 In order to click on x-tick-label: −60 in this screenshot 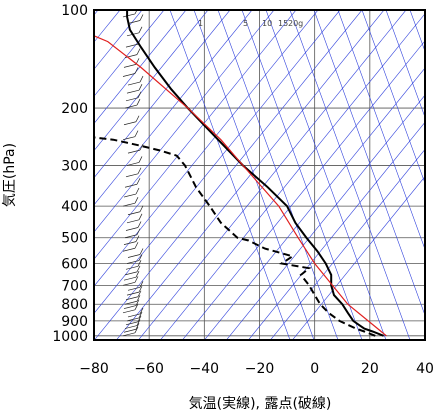, I will do `click(149, 369)`.